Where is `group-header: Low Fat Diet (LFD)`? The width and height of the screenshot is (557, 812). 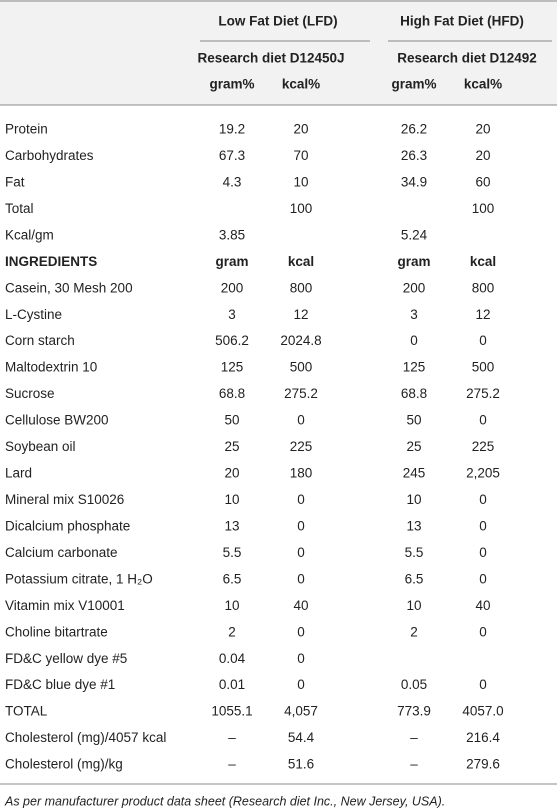 group-header: Low Fat Diet (LFD) is located at coordinates (277, 21).